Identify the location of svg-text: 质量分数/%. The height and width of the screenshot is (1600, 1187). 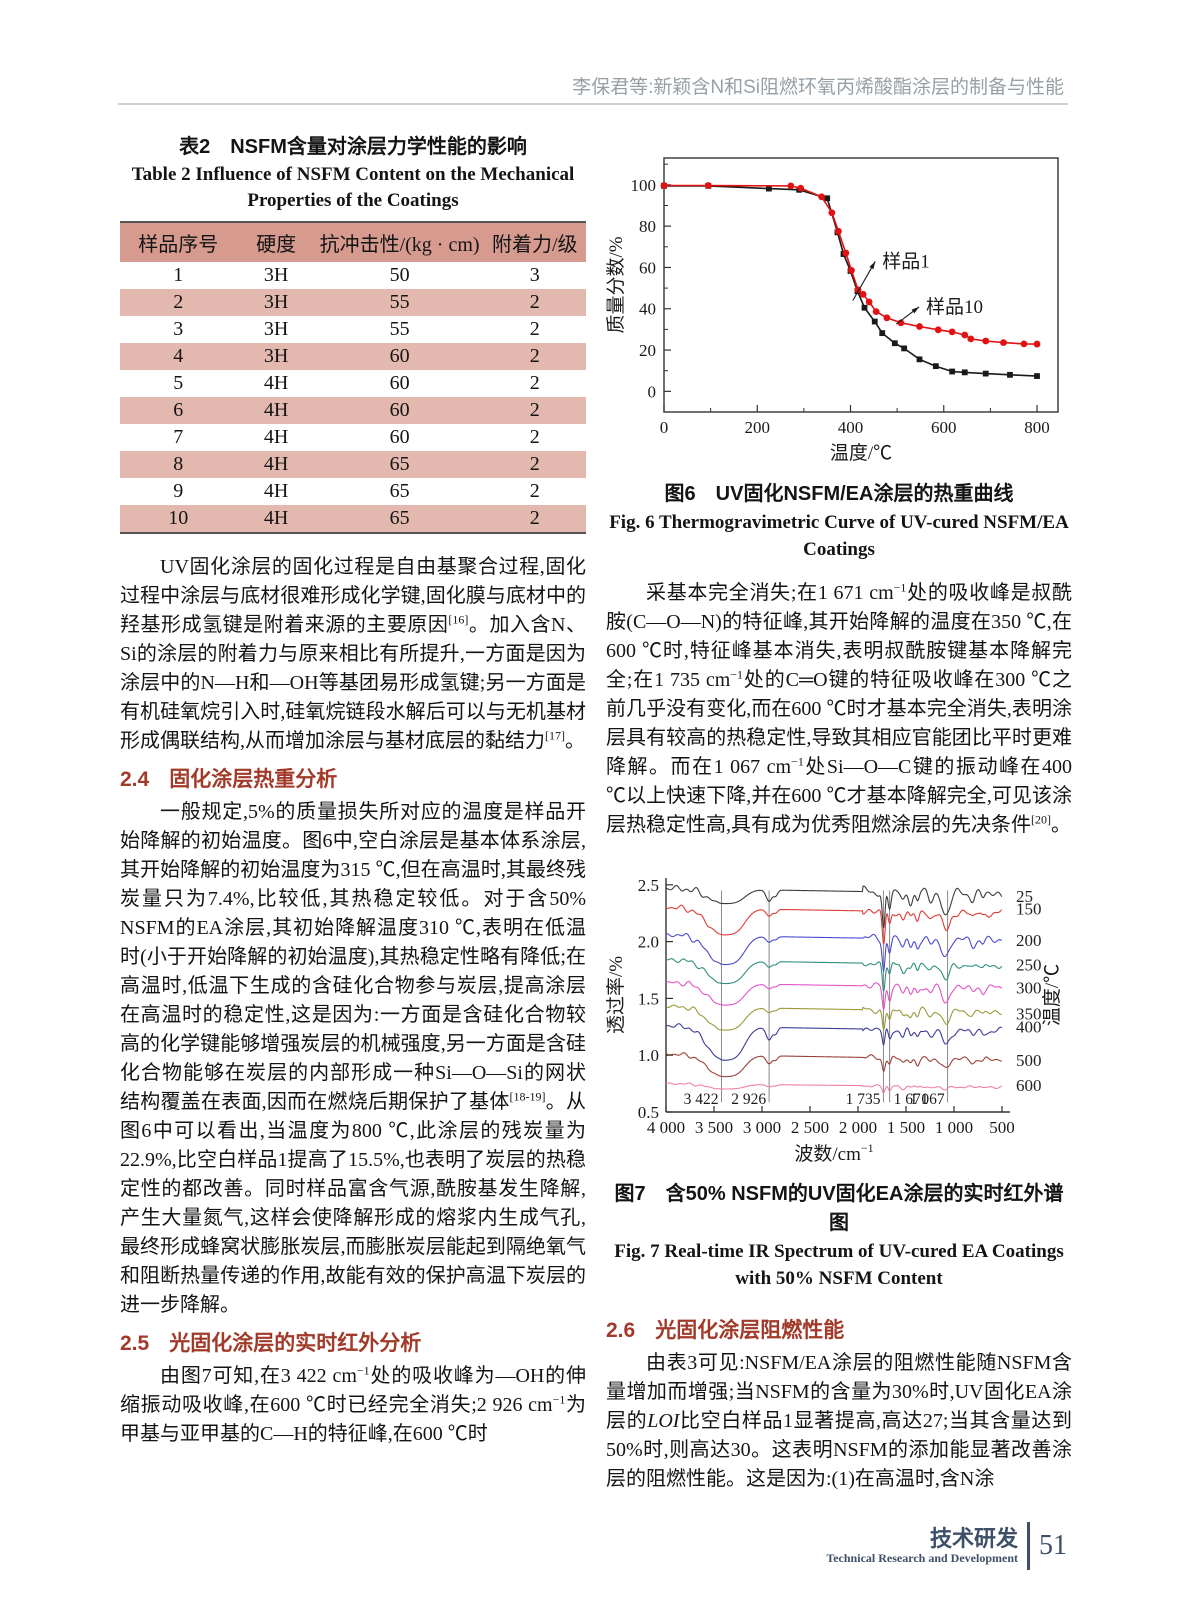
(616, 284).